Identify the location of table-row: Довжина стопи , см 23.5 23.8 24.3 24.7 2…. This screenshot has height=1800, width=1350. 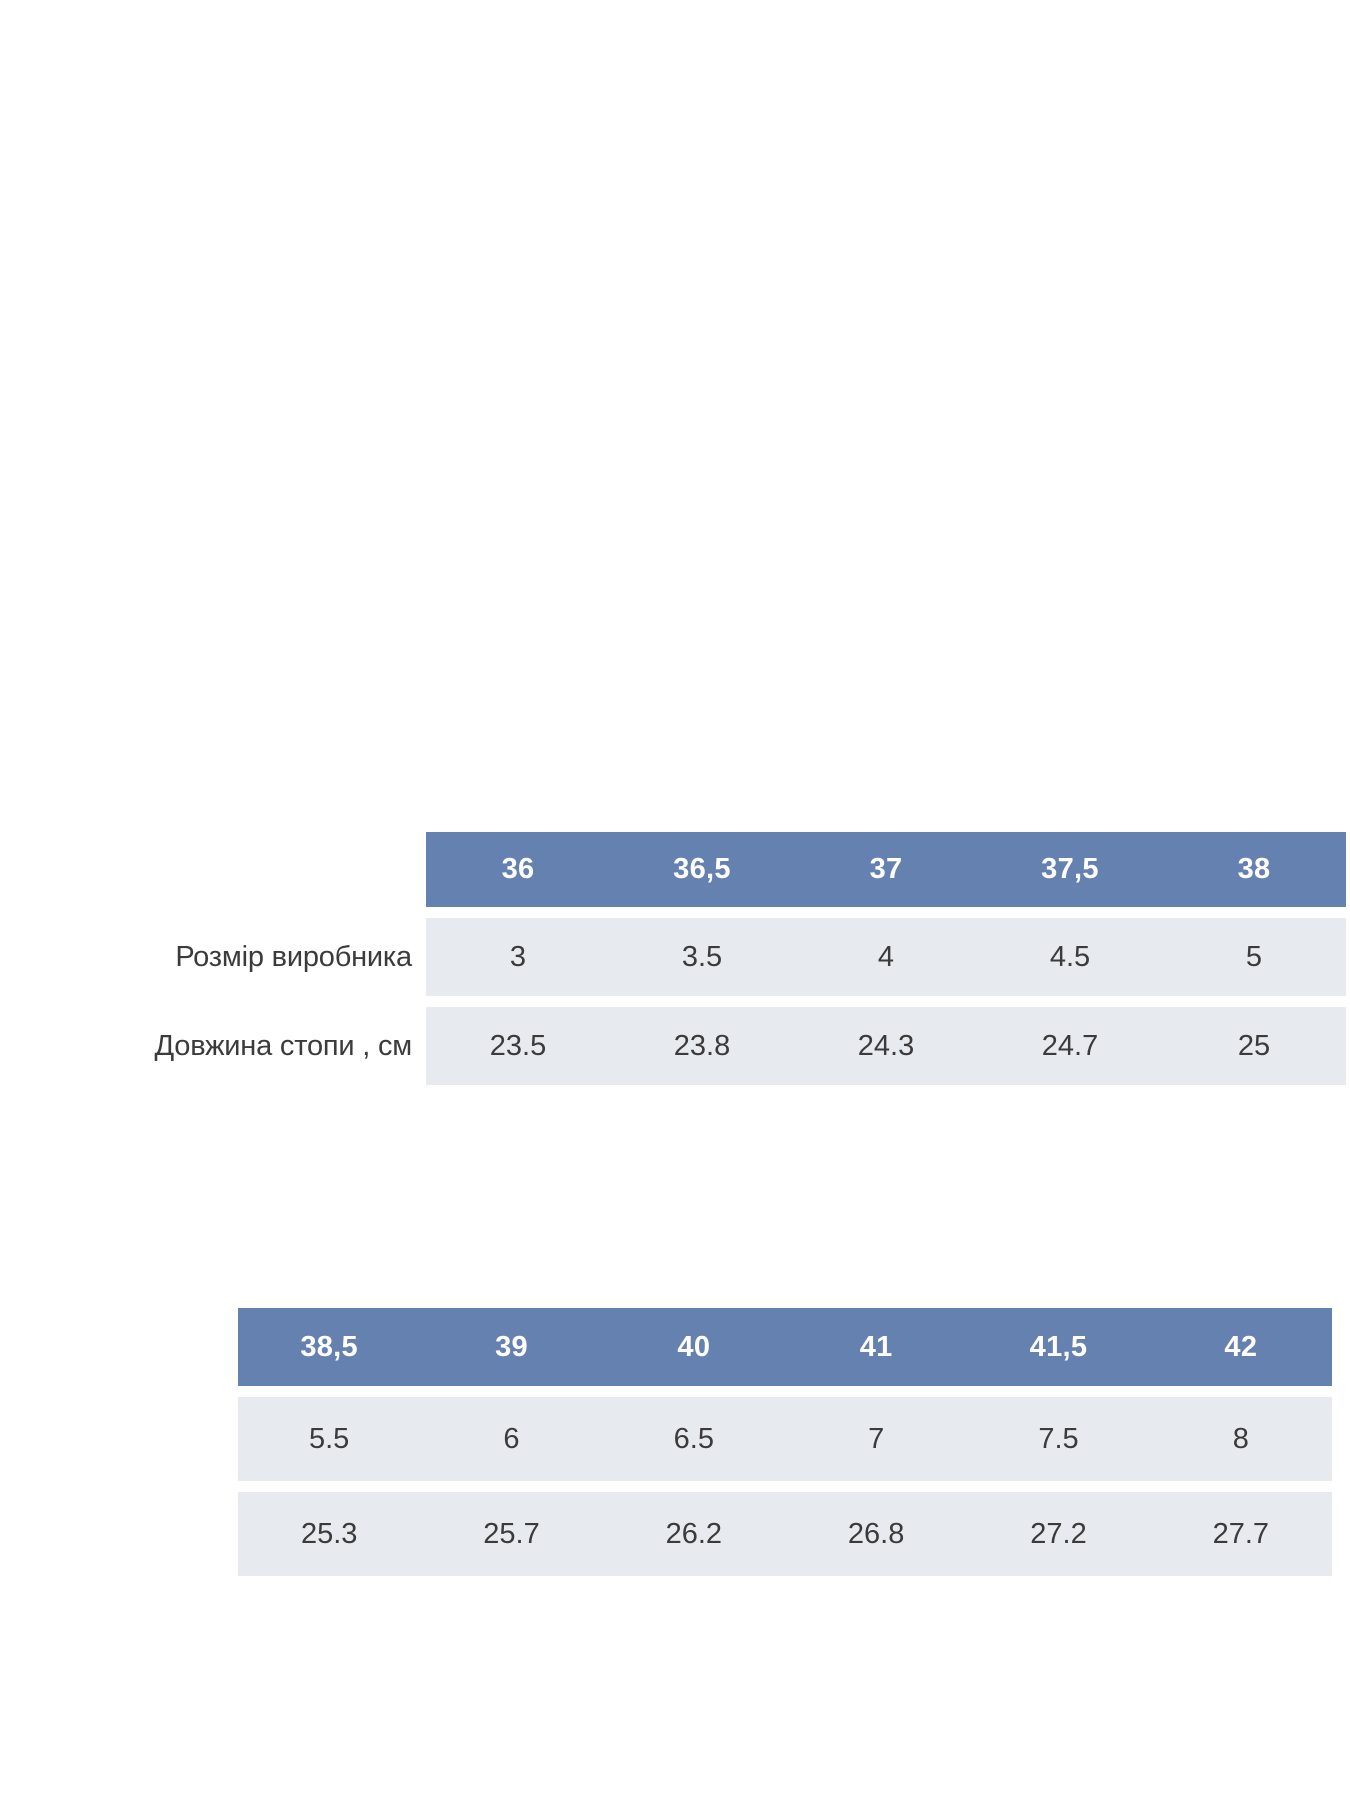
(673, 1046).